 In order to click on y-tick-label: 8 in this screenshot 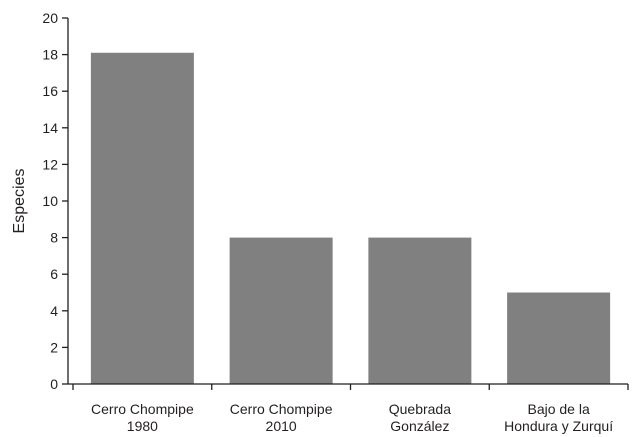, I will do `click(54, 238)`.